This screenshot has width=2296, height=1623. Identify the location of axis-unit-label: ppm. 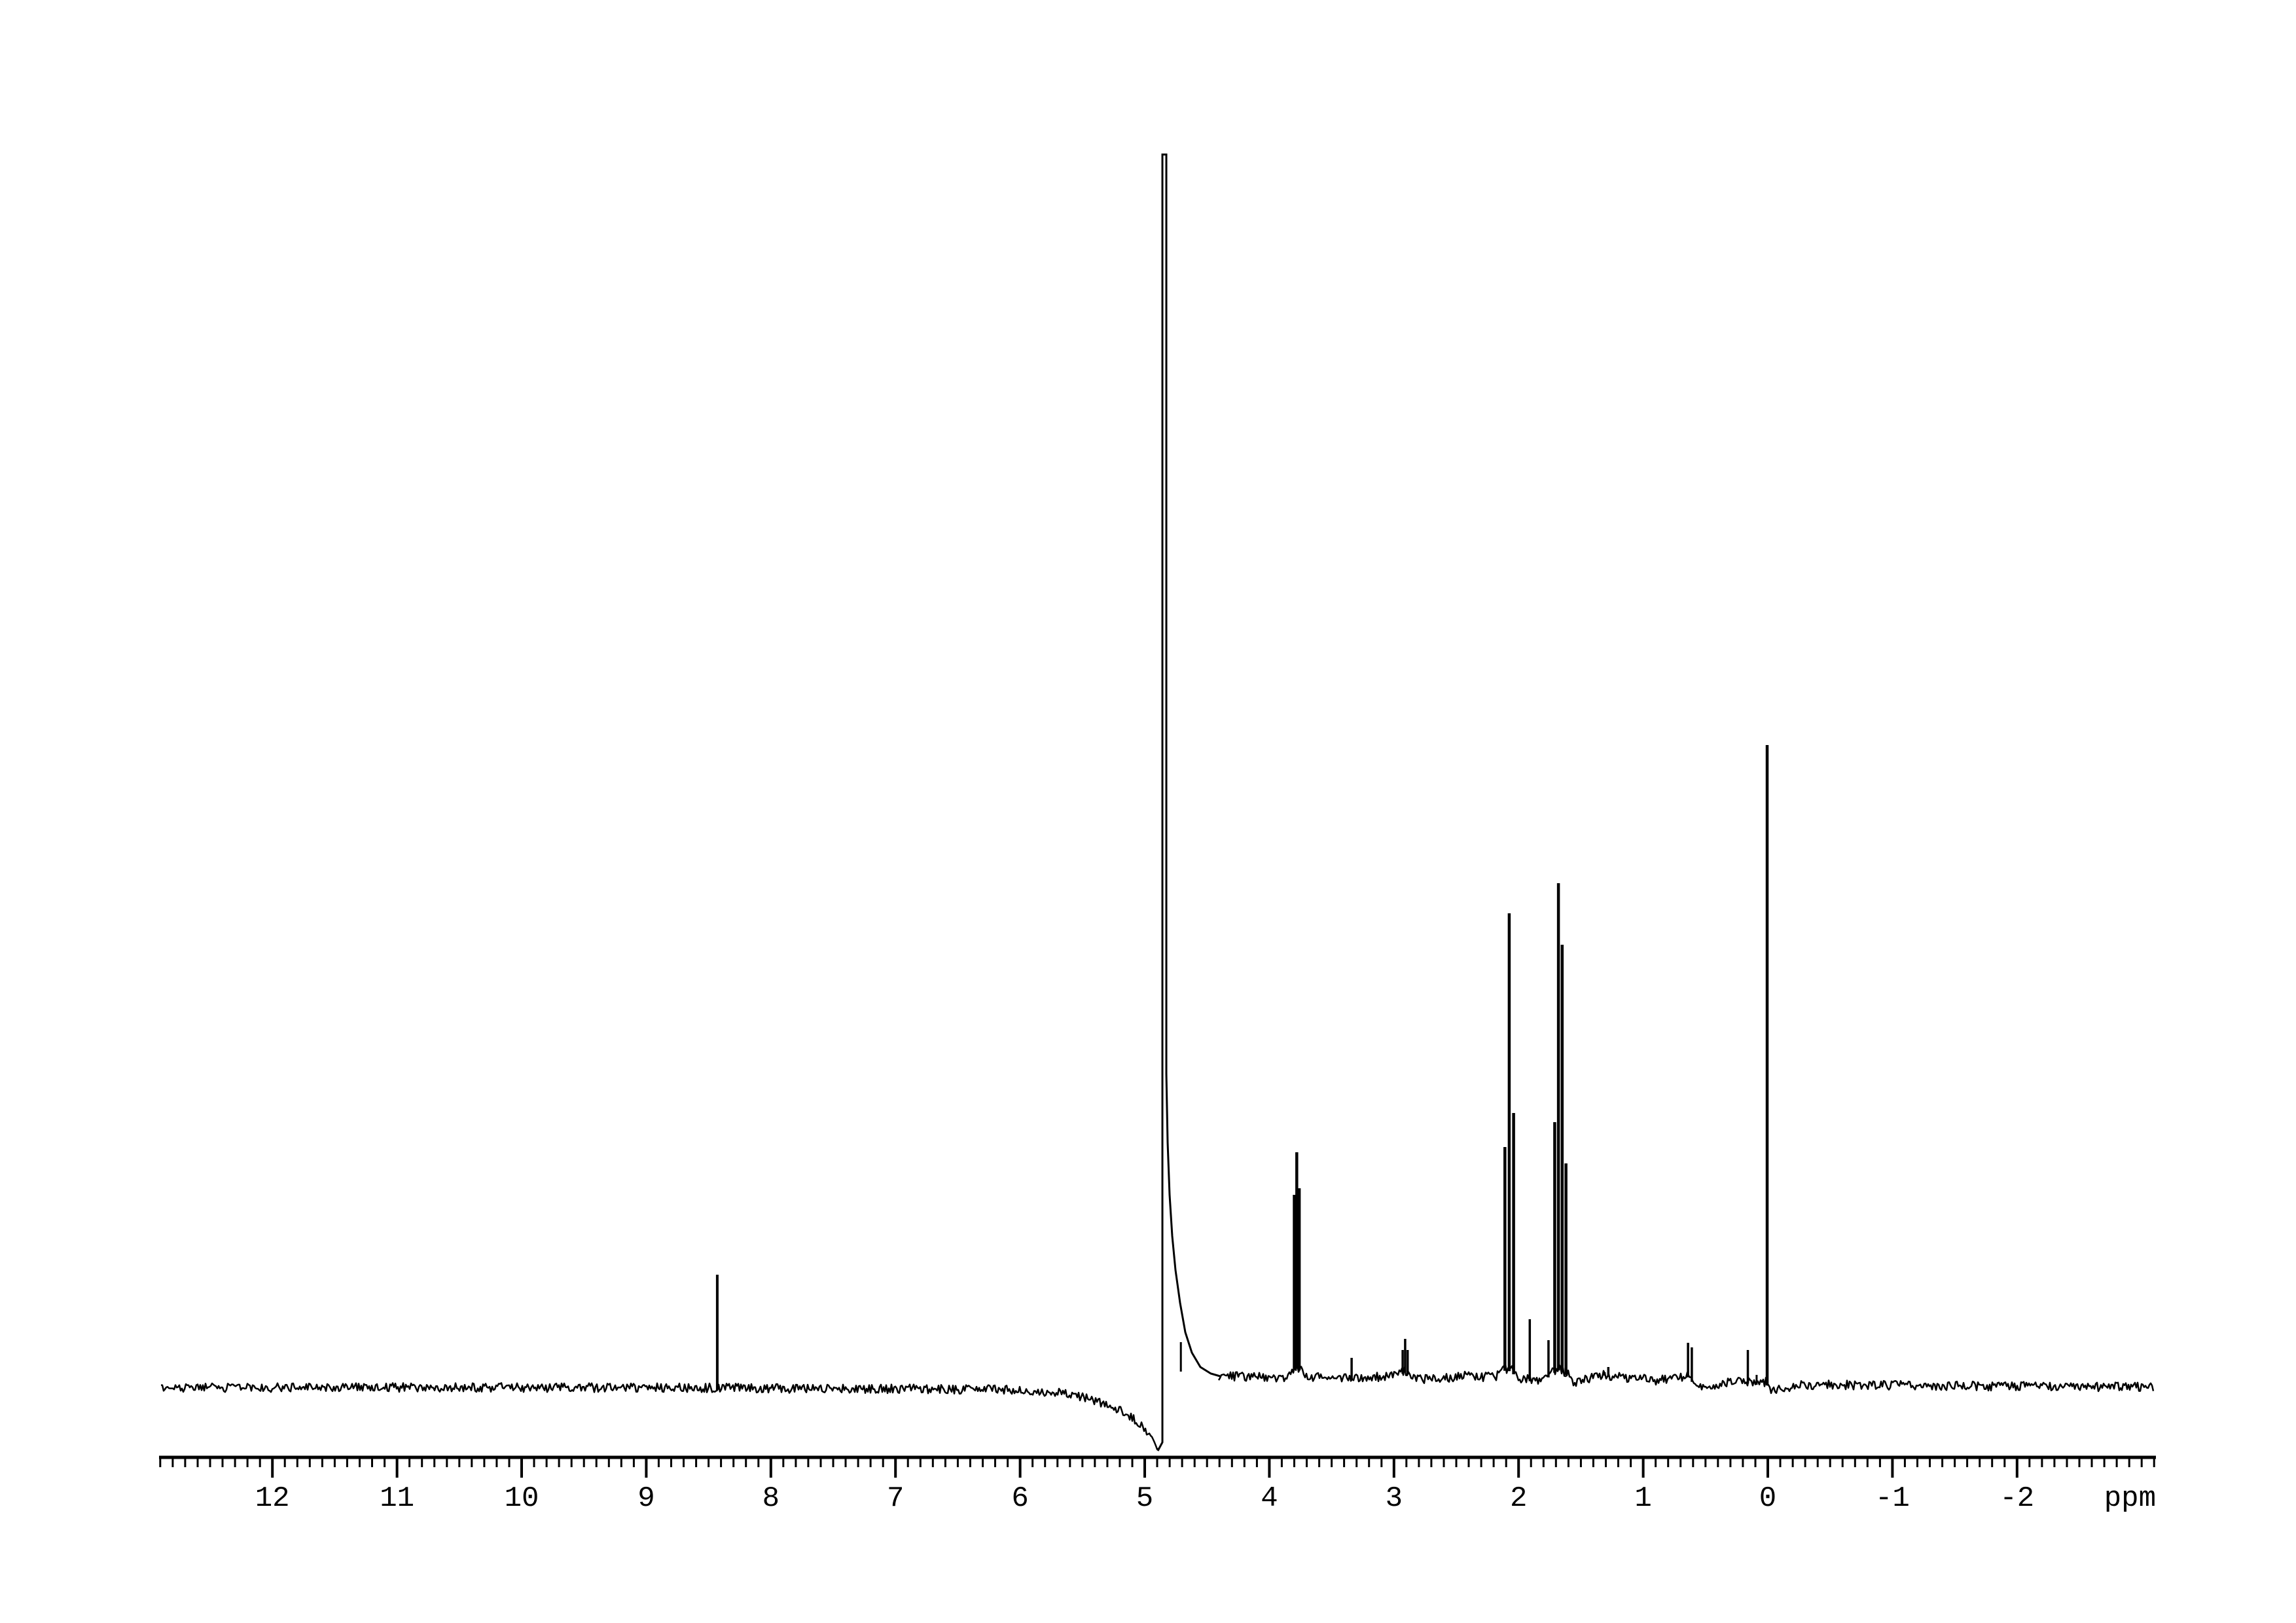
(2130, 1498).